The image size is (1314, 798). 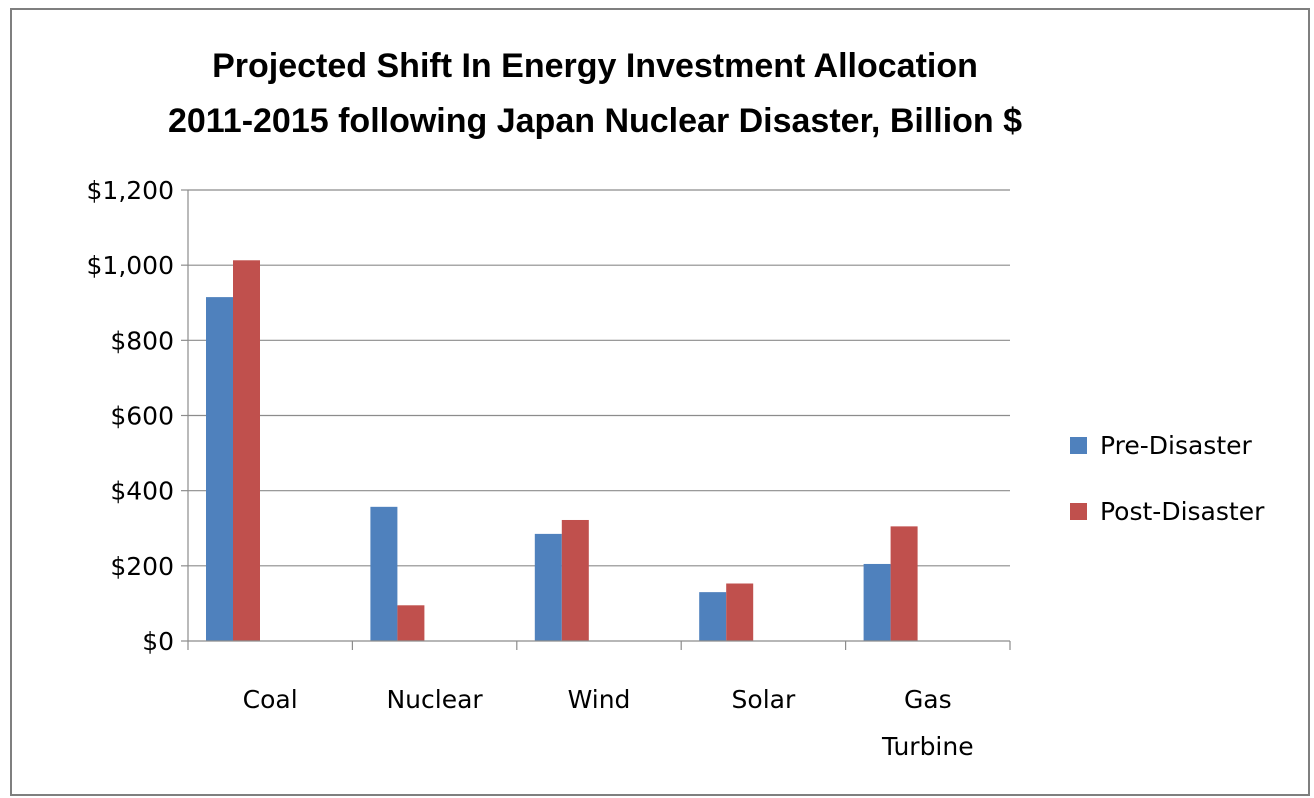 I want to click on legend-label-post-disaster: Post-Disaster, so click(x=1182, y=511).